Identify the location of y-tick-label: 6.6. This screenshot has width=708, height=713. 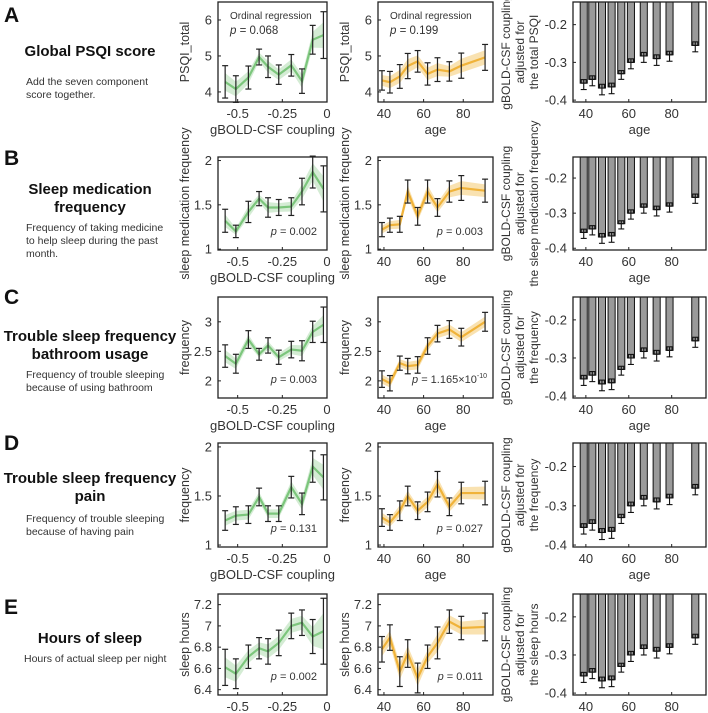
(203, 668).